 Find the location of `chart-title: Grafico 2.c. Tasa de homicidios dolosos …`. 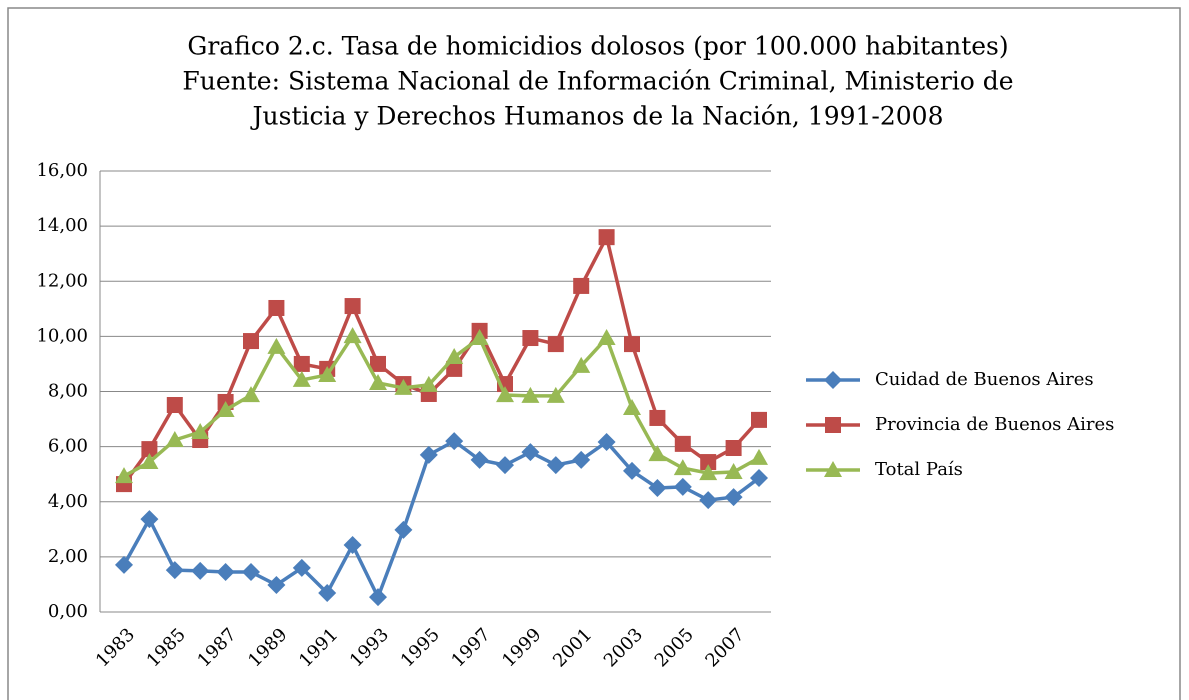

chart-title: Grafico 2.c. Tasa de homicidios dolosos … is located at coordinates (597, 46).